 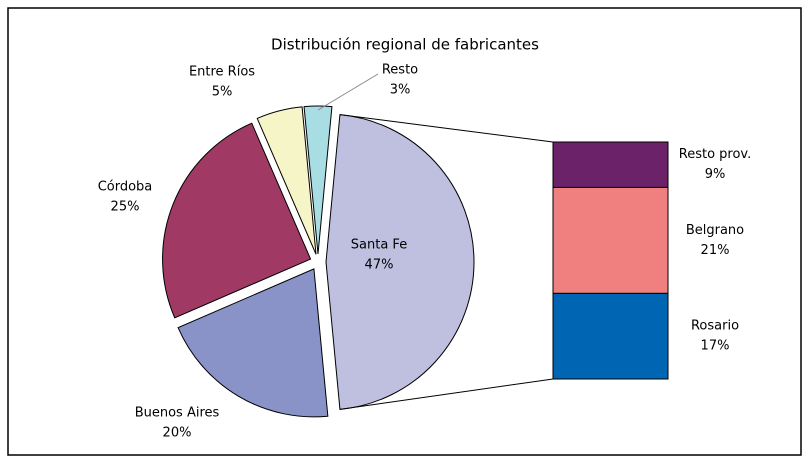 What do you see at coordinates (715, 326) in the screenshot?
I see `segment-label: Rosario` at bounding box center [715, 326].